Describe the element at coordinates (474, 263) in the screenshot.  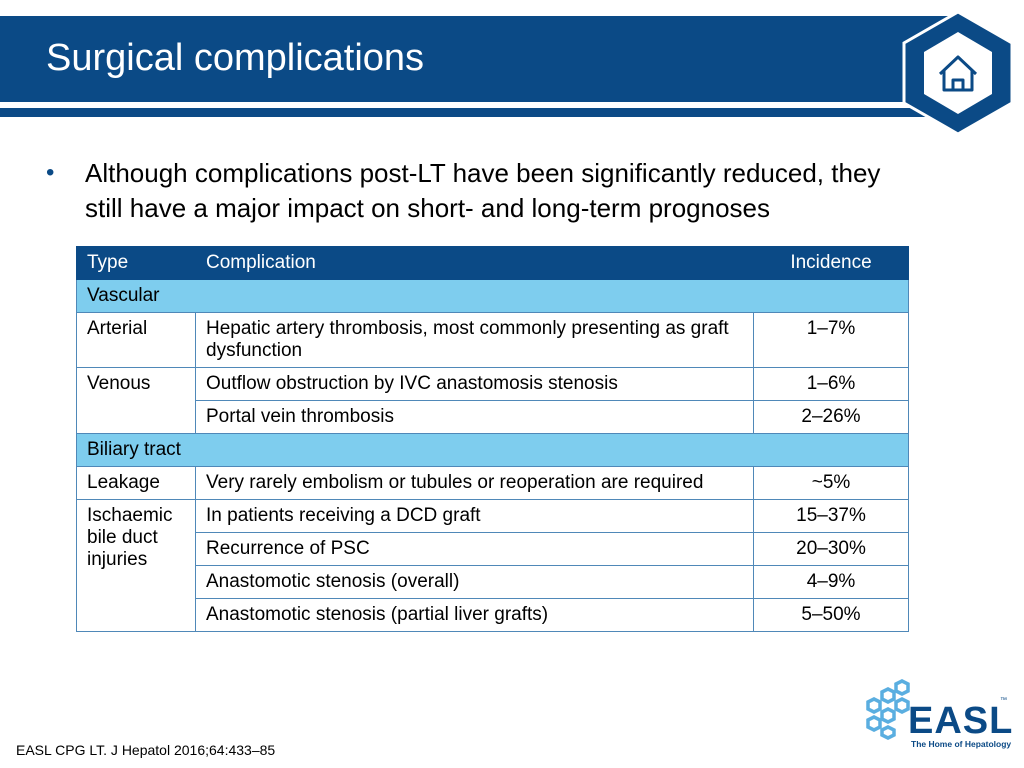
I see `header-complication: Complication` at that location.